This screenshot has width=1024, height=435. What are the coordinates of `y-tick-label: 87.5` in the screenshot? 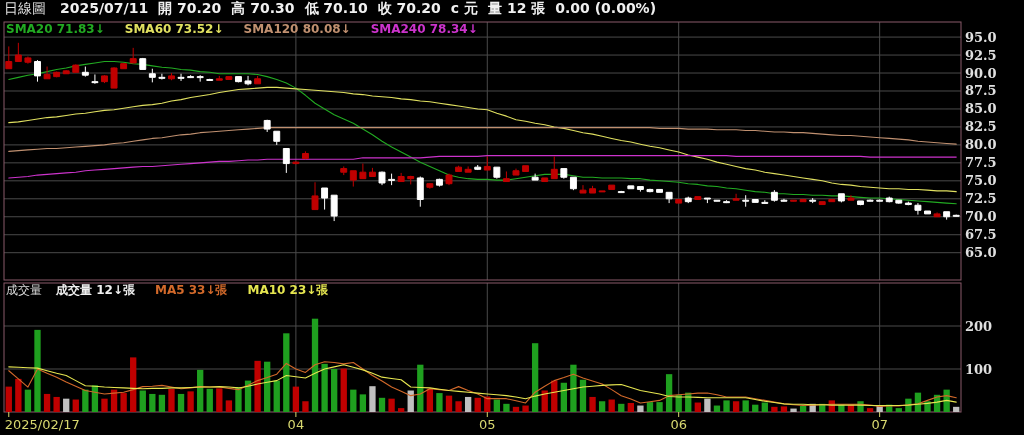 It's located at (981, 91).